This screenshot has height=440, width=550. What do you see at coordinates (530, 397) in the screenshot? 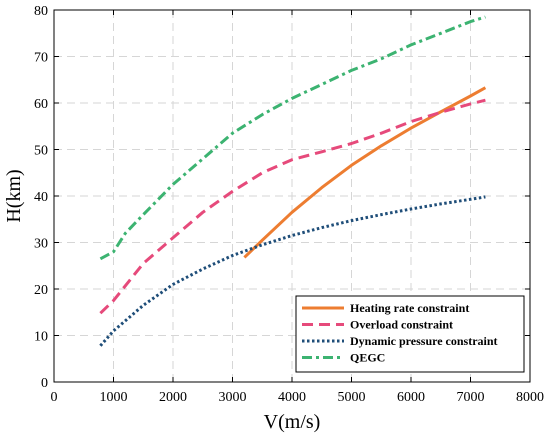
I see `x-tick-label: 8000` at bounding box center [530, 397].